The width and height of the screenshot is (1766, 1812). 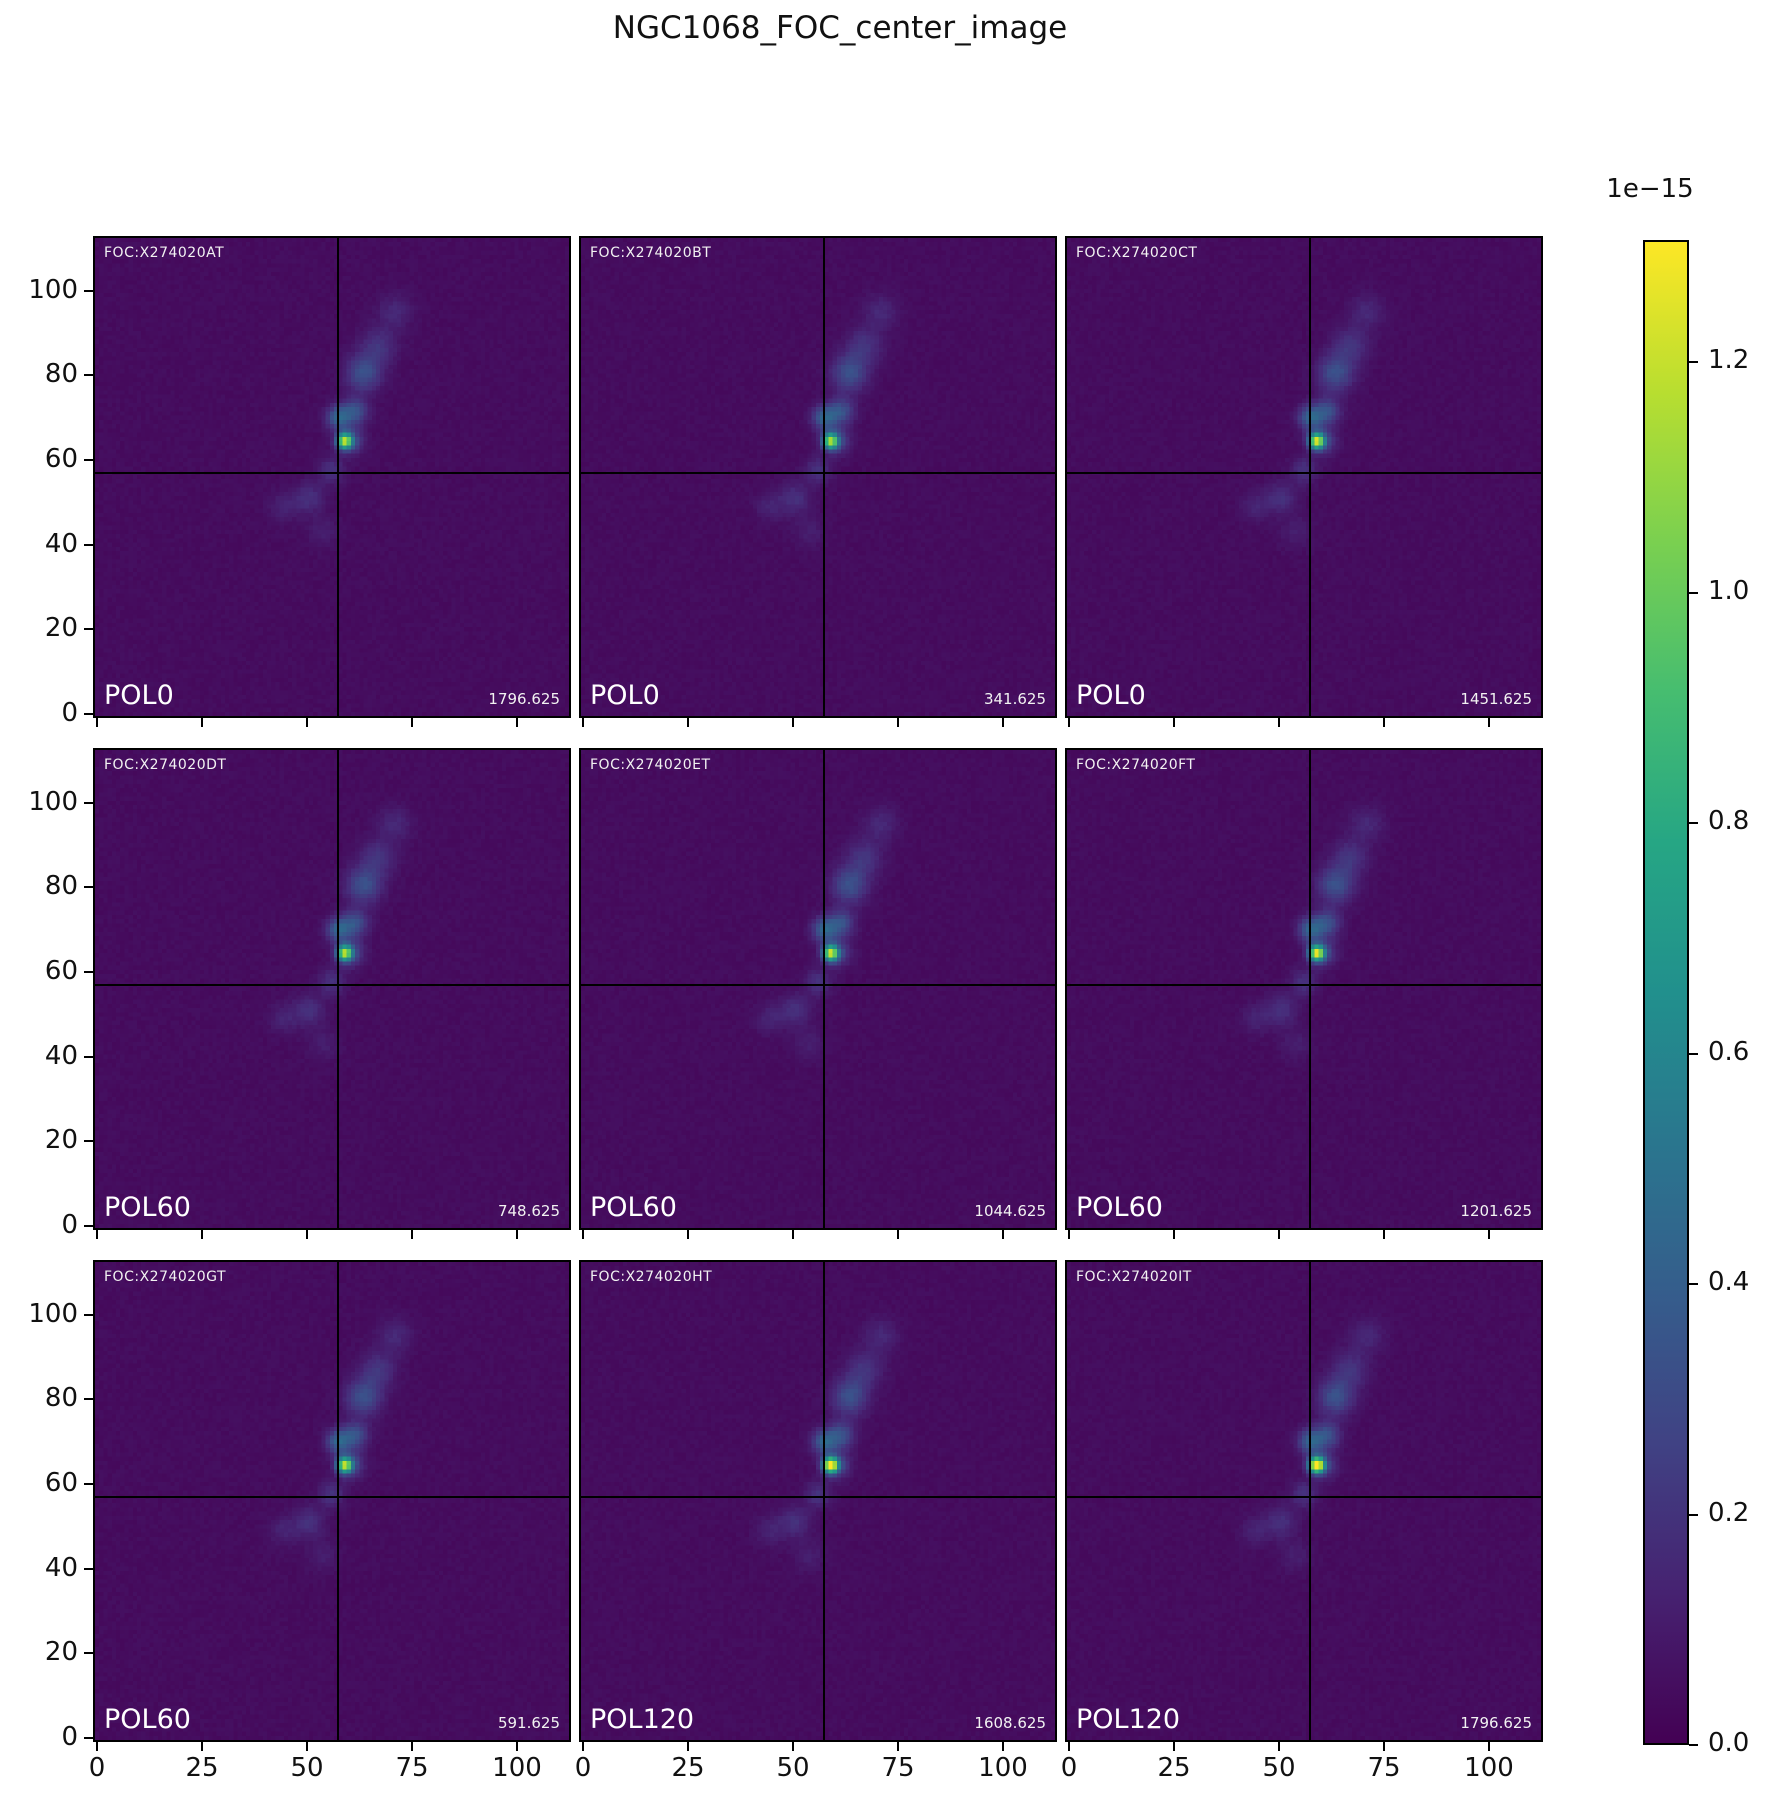 What do you see at coordinates (1496, 699) in the screenshot?
I see `exposure-value: 1451.625` at bounding box center [1496, 699].